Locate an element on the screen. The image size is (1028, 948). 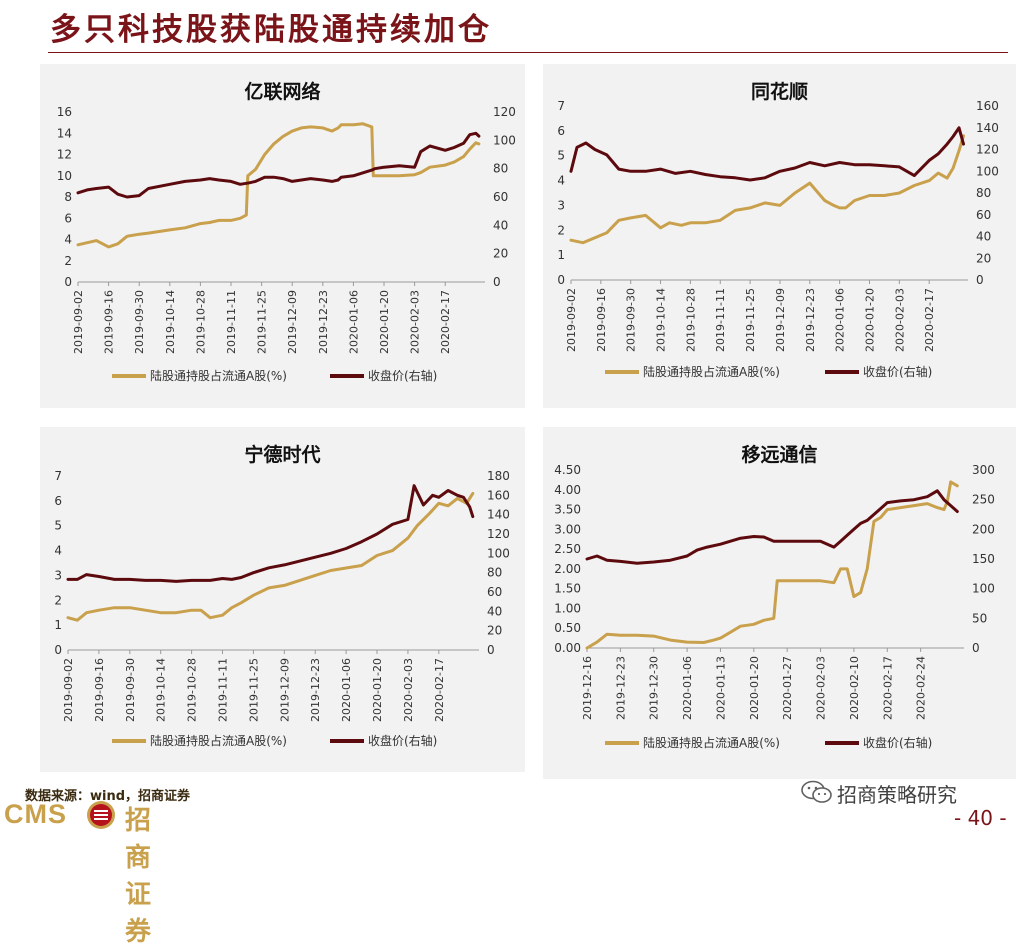
left-axis-tick-label: 2.50 is located at coordinates (567, 549).